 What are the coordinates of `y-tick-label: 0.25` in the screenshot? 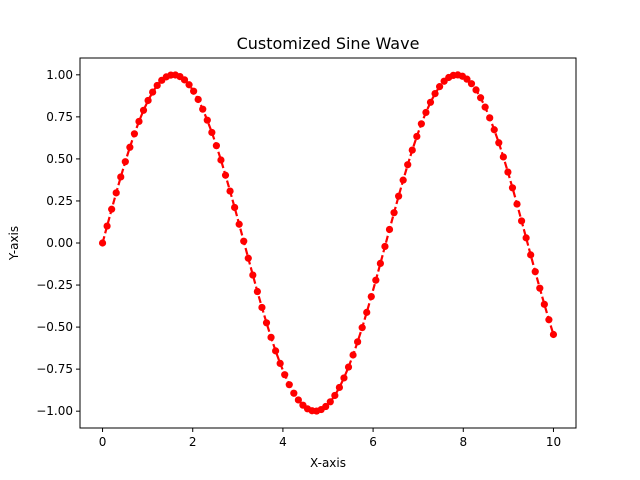 It's located at (59, 201).